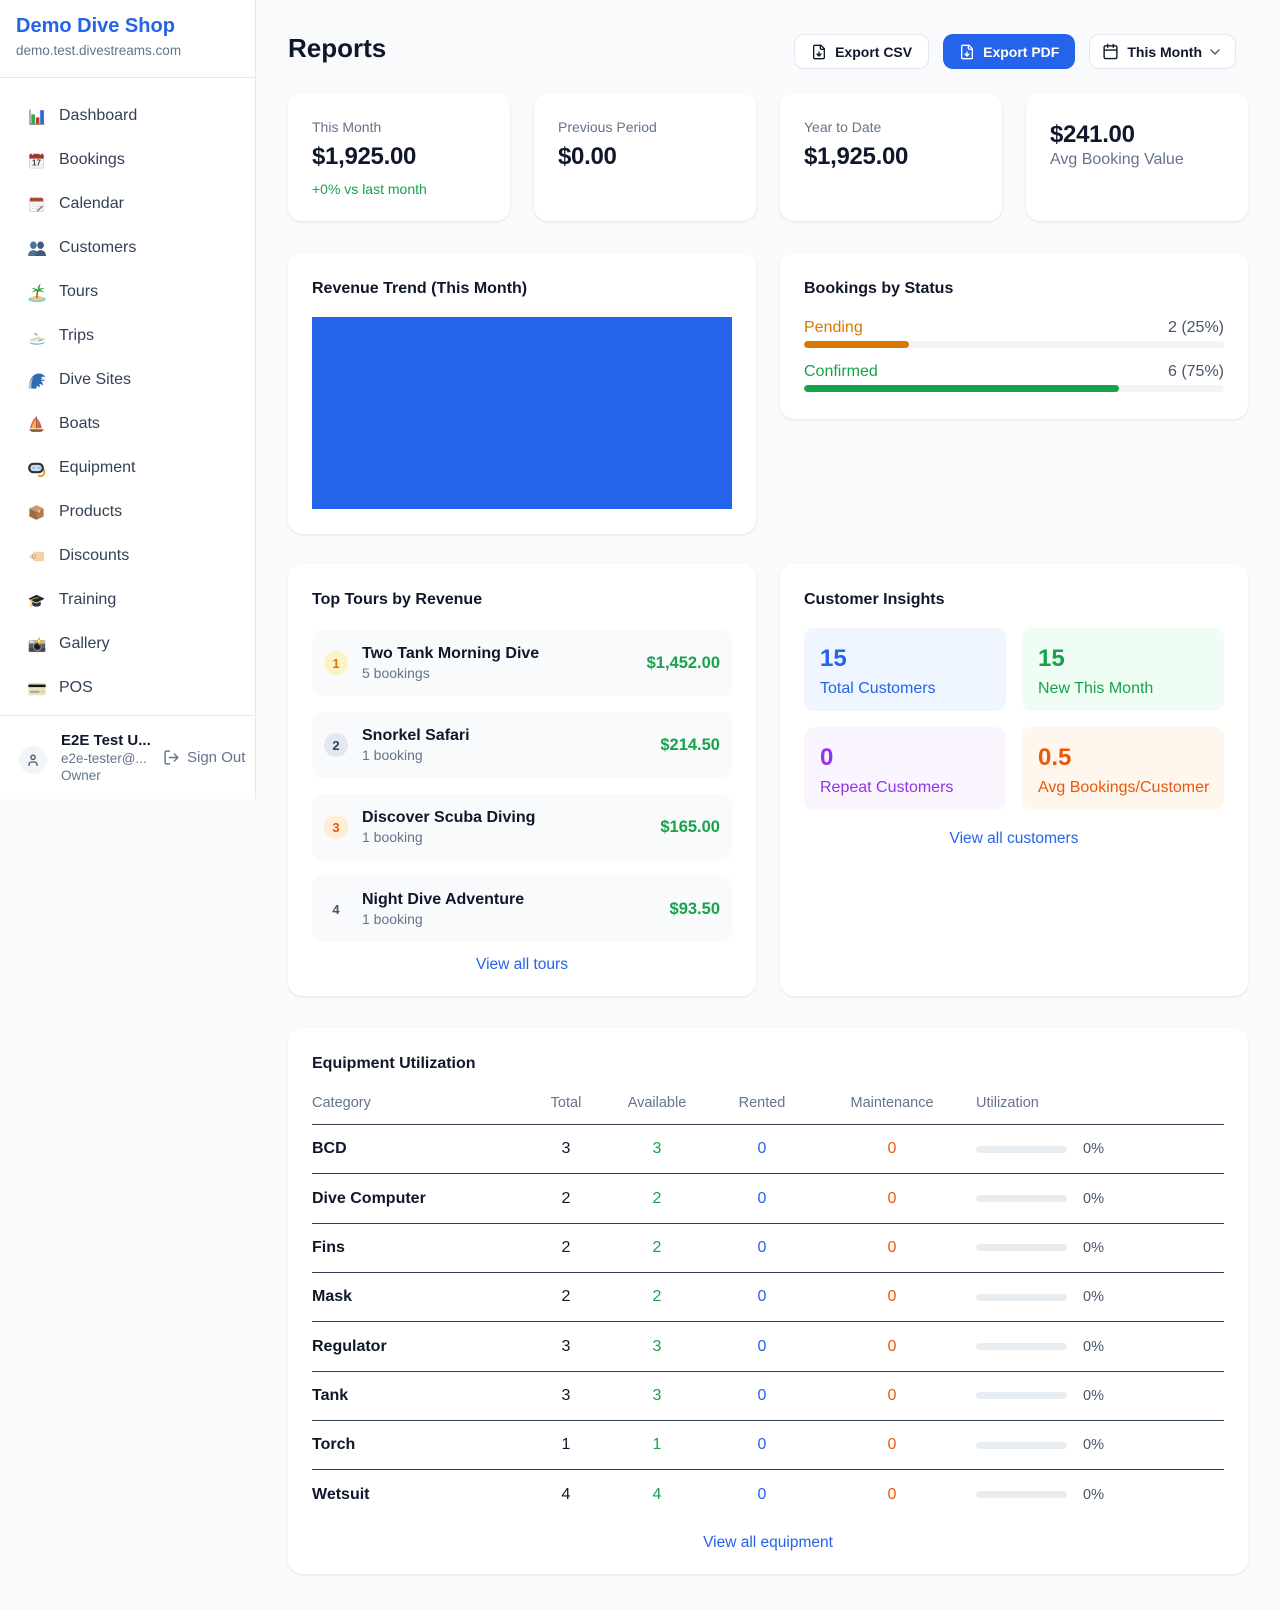 The width and height of the screenshot is (1280, 1610). What do you see at coordinates (36, 162) in the screenshot?
I see `svg-text: 17` at bounding box center [36, 162].